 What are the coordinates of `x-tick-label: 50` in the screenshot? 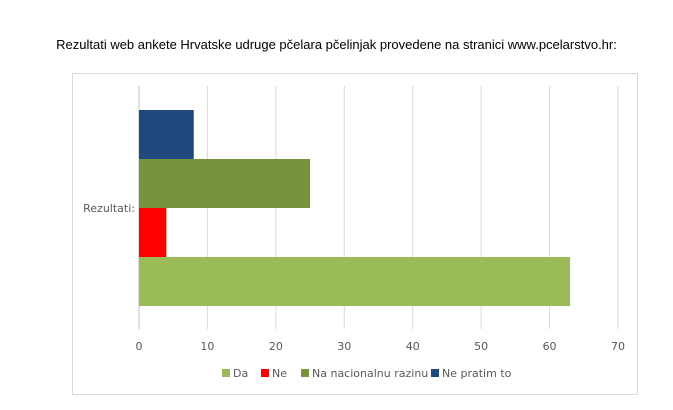 It's located at (481, 346).